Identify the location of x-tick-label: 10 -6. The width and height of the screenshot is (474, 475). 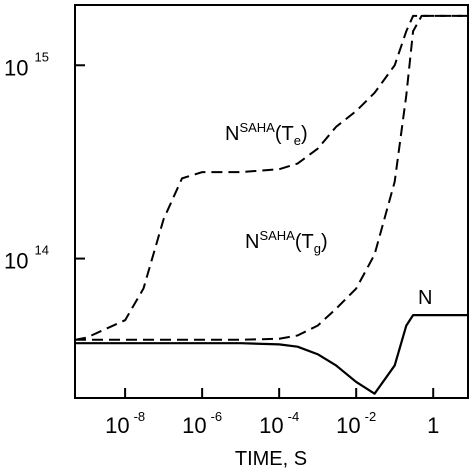
(202, 423).